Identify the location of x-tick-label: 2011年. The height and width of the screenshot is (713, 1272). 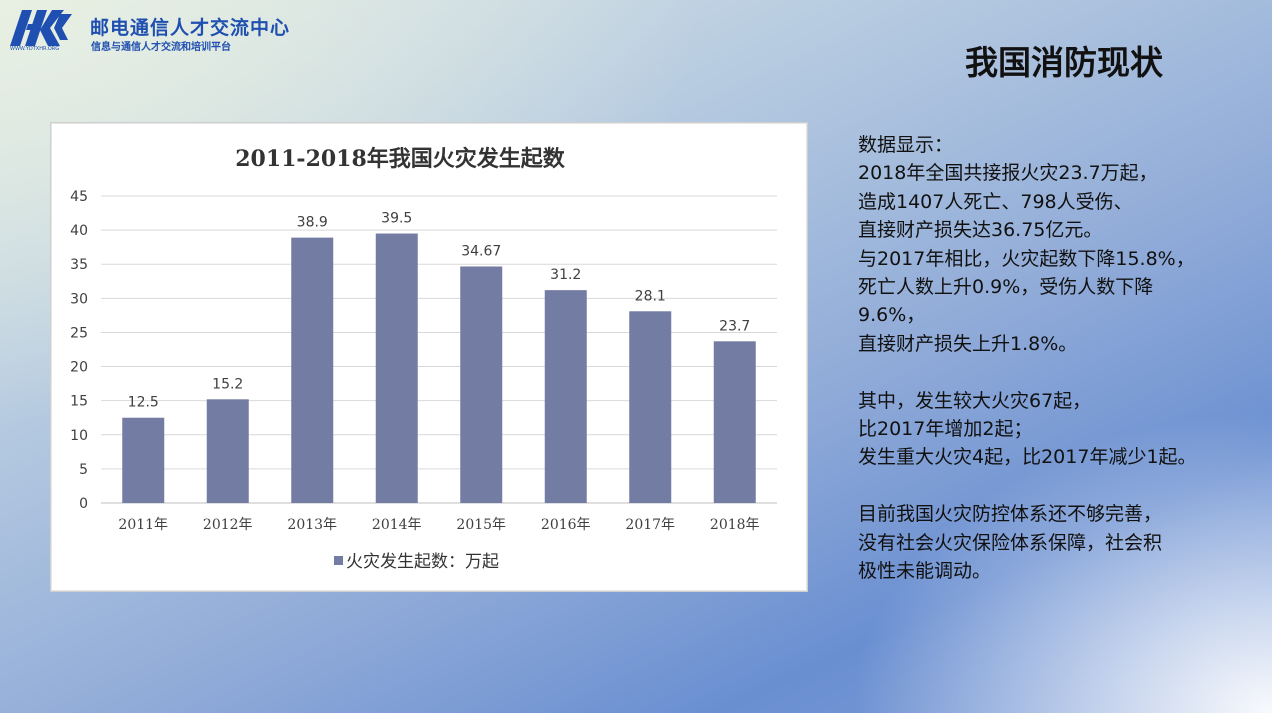
(143, 525).